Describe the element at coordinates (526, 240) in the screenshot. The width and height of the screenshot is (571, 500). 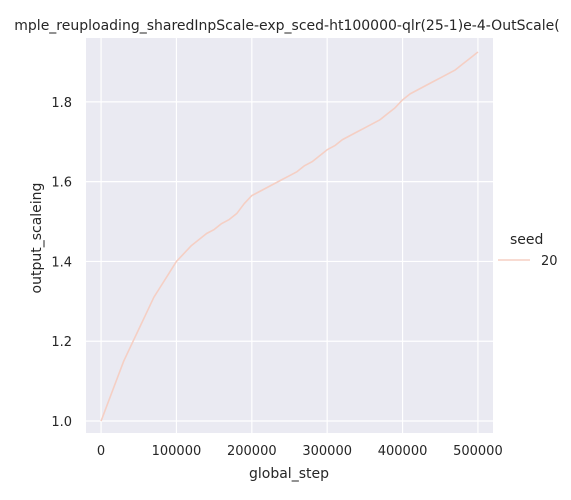
I see `legend-title: seed` at that location.